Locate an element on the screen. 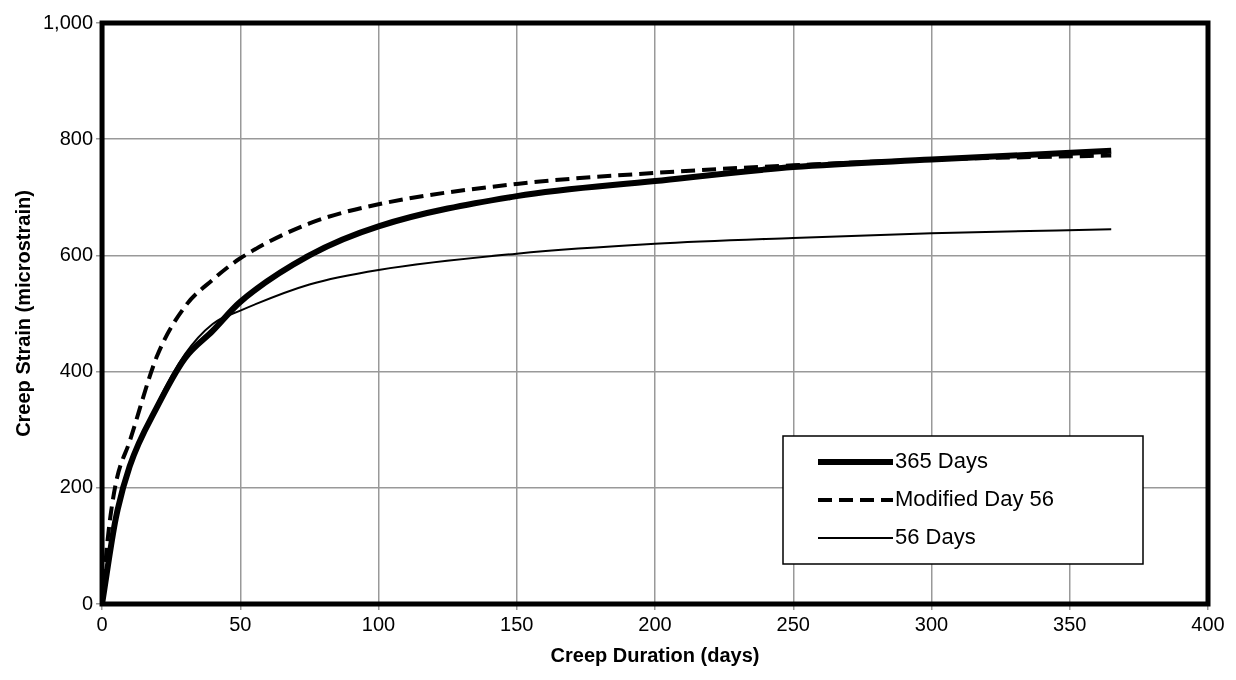 This screenshot has height=680, width=1236. legend-label: 365 Days is located at coordinates (941, 461).